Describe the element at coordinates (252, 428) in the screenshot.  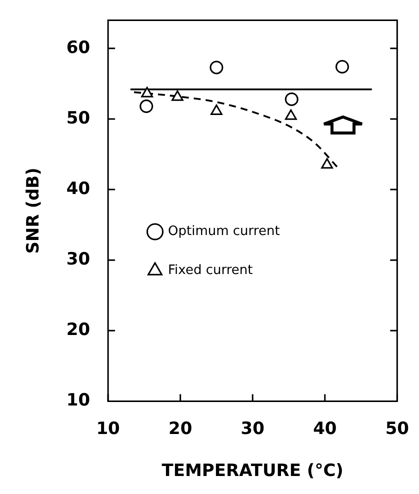
I see `x-tick-label: 30` at that location.